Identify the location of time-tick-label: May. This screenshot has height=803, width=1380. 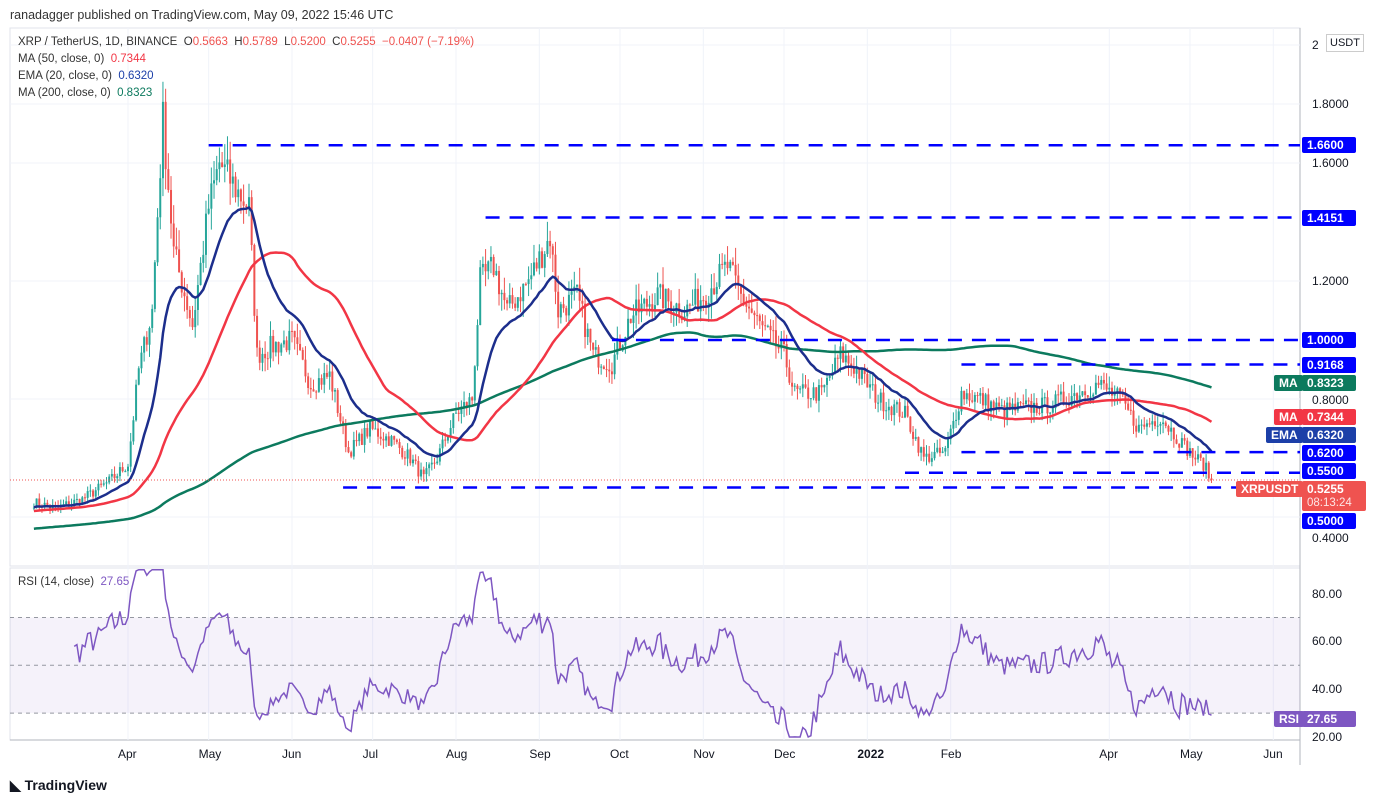
(210, 754).